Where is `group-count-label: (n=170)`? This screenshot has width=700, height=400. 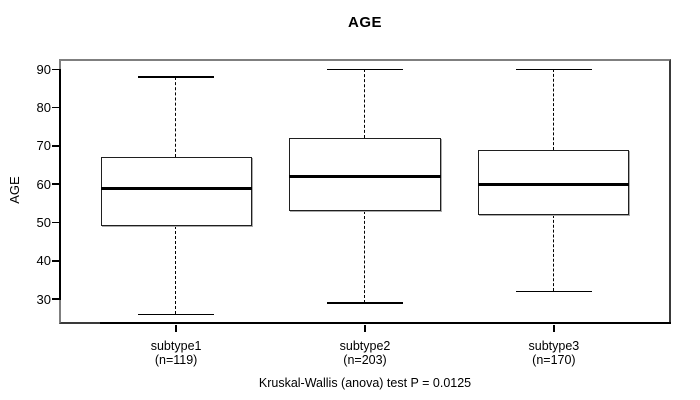 group-count-label: (n=170) is located at coordinates (554, 359).